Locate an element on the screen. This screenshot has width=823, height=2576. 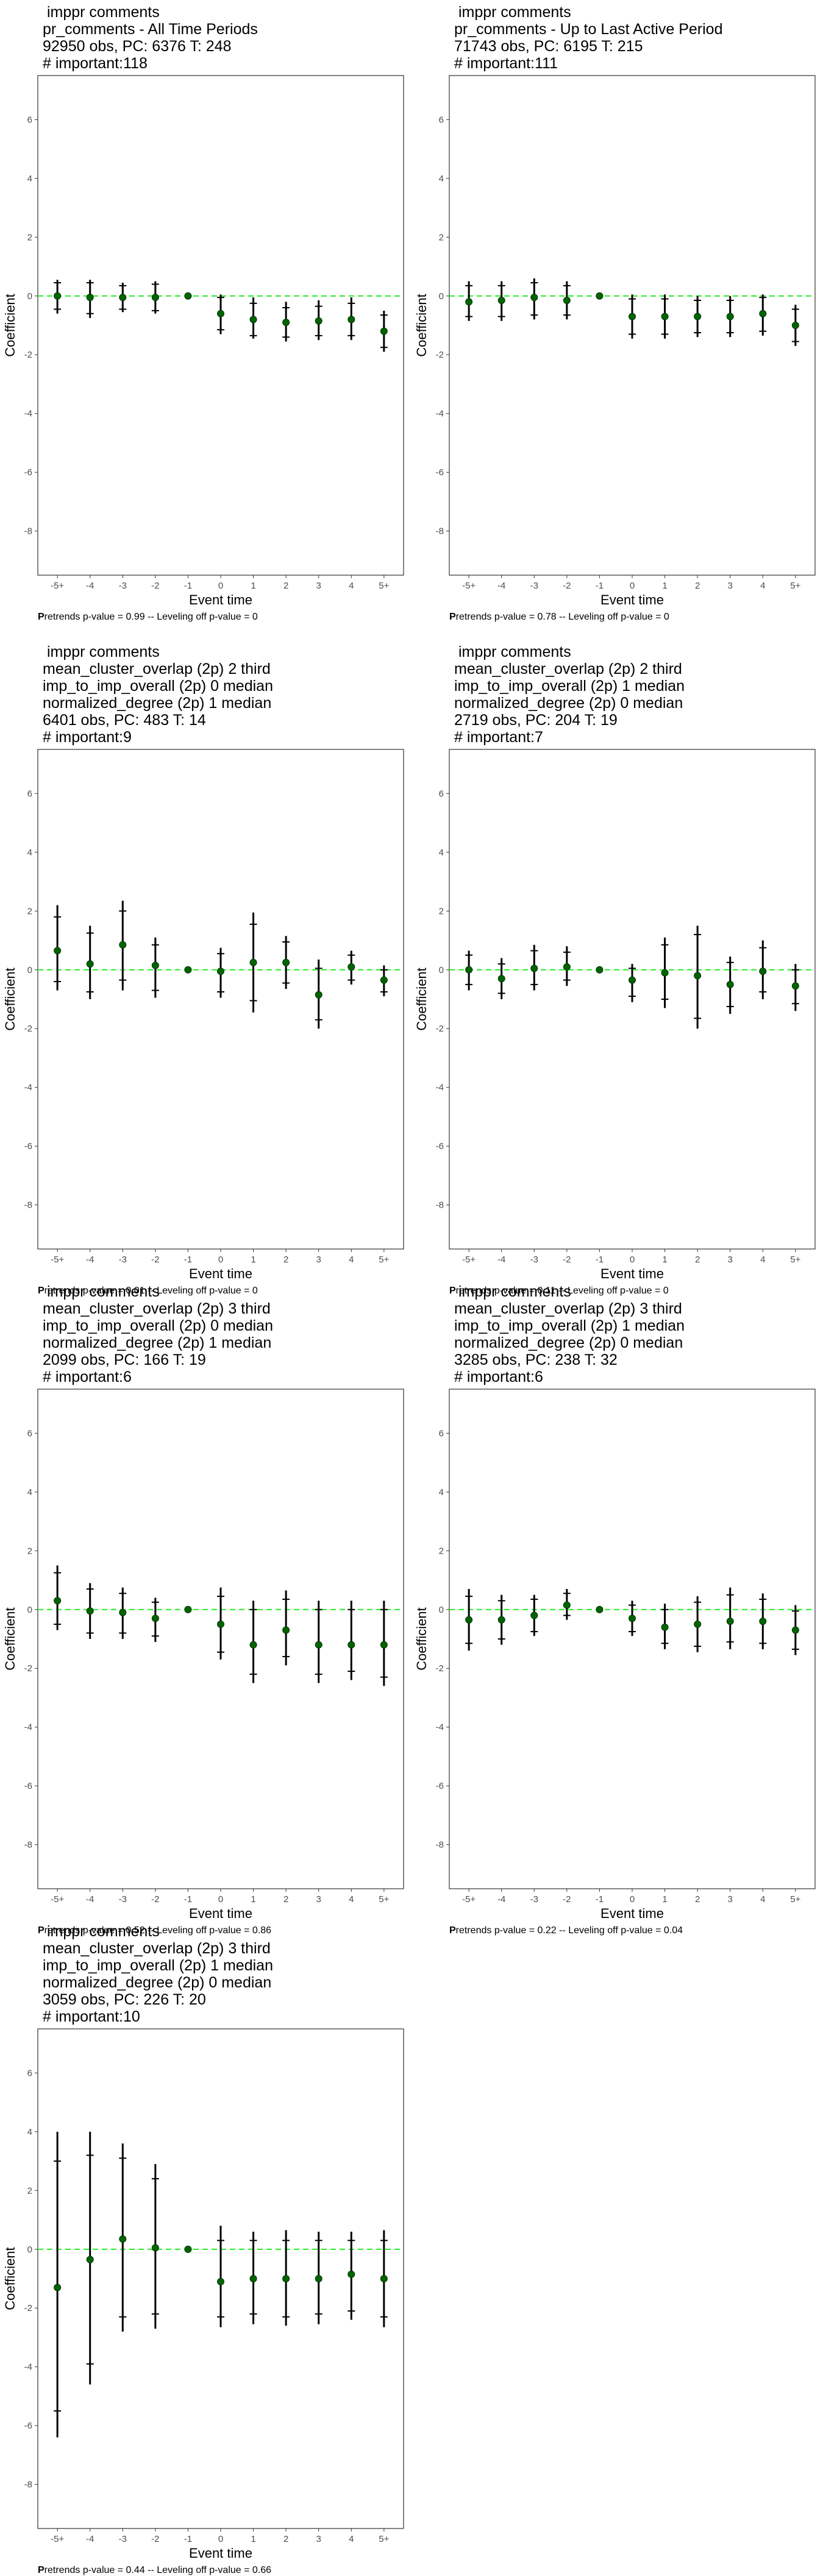
chart-title-line: # important:7 is located at coordinates (498, 737).